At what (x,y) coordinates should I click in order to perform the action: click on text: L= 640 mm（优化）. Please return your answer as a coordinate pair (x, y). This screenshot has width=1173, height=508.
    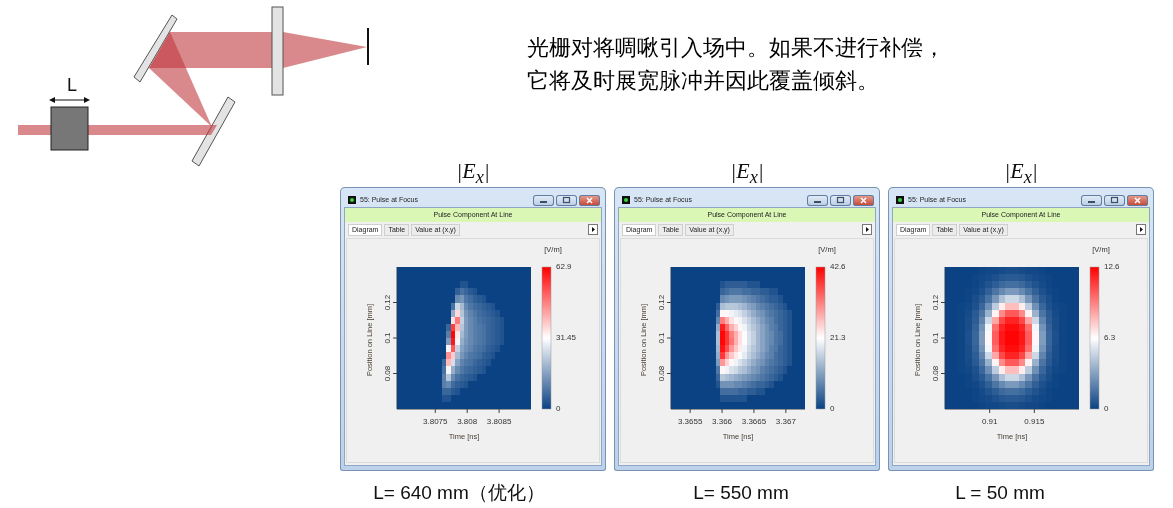
    Looking at the image, I should click on (459, 493).